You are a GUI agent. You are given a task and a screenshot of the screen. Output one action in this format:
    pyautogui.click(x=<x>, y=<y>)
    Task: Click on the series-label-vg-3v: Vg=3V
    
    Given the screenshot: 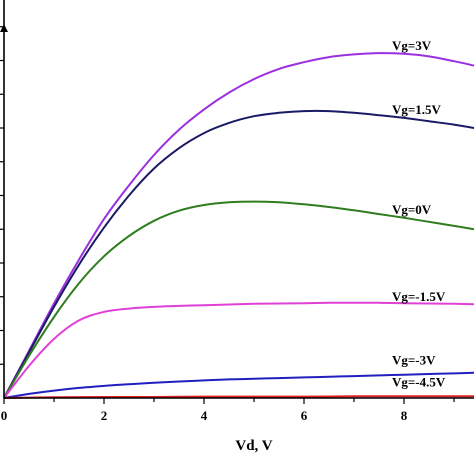 What is the action you would take?
    pyautogui.click(x=412, y=45)
    